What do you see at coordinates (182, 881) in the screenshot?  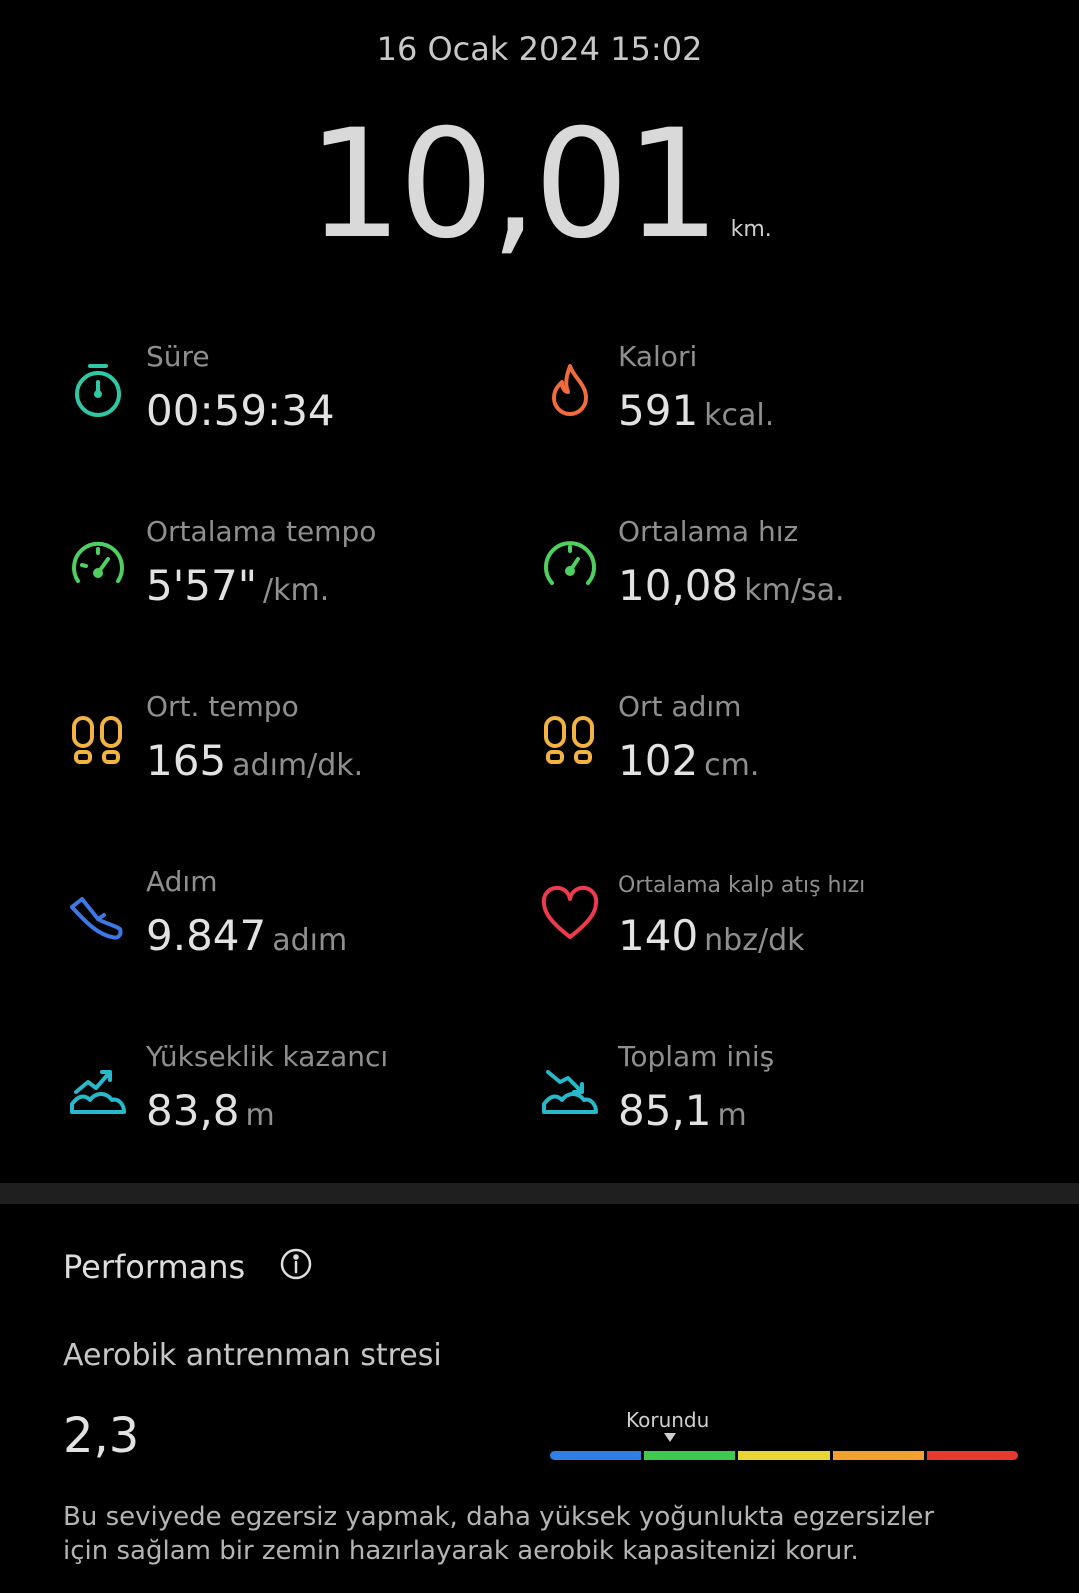 I see `metric-label: Adım` at bounding box center [182, 881].